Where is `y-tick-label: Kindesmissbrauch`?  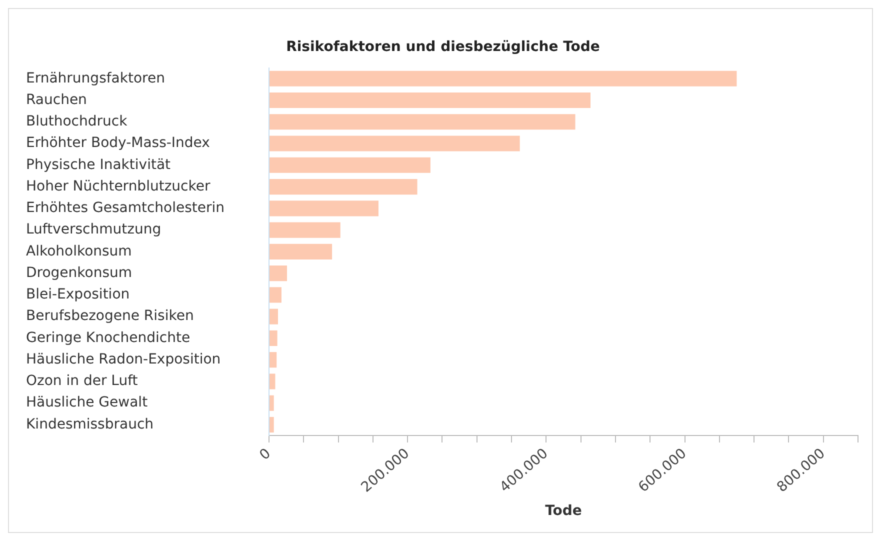 y-tick-label: Kindesmissbrauch is located at coordinates (90, 424).